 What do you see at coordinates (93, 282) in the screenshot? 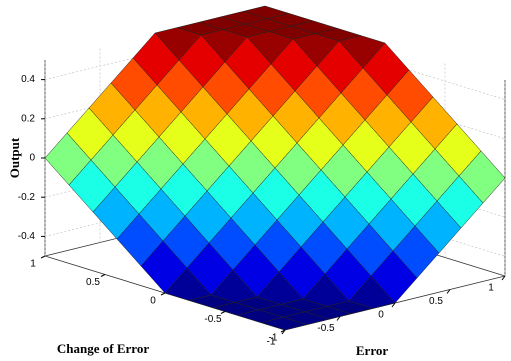
I see `y-tick-label: 0.5` at bounding box center [93, 282].